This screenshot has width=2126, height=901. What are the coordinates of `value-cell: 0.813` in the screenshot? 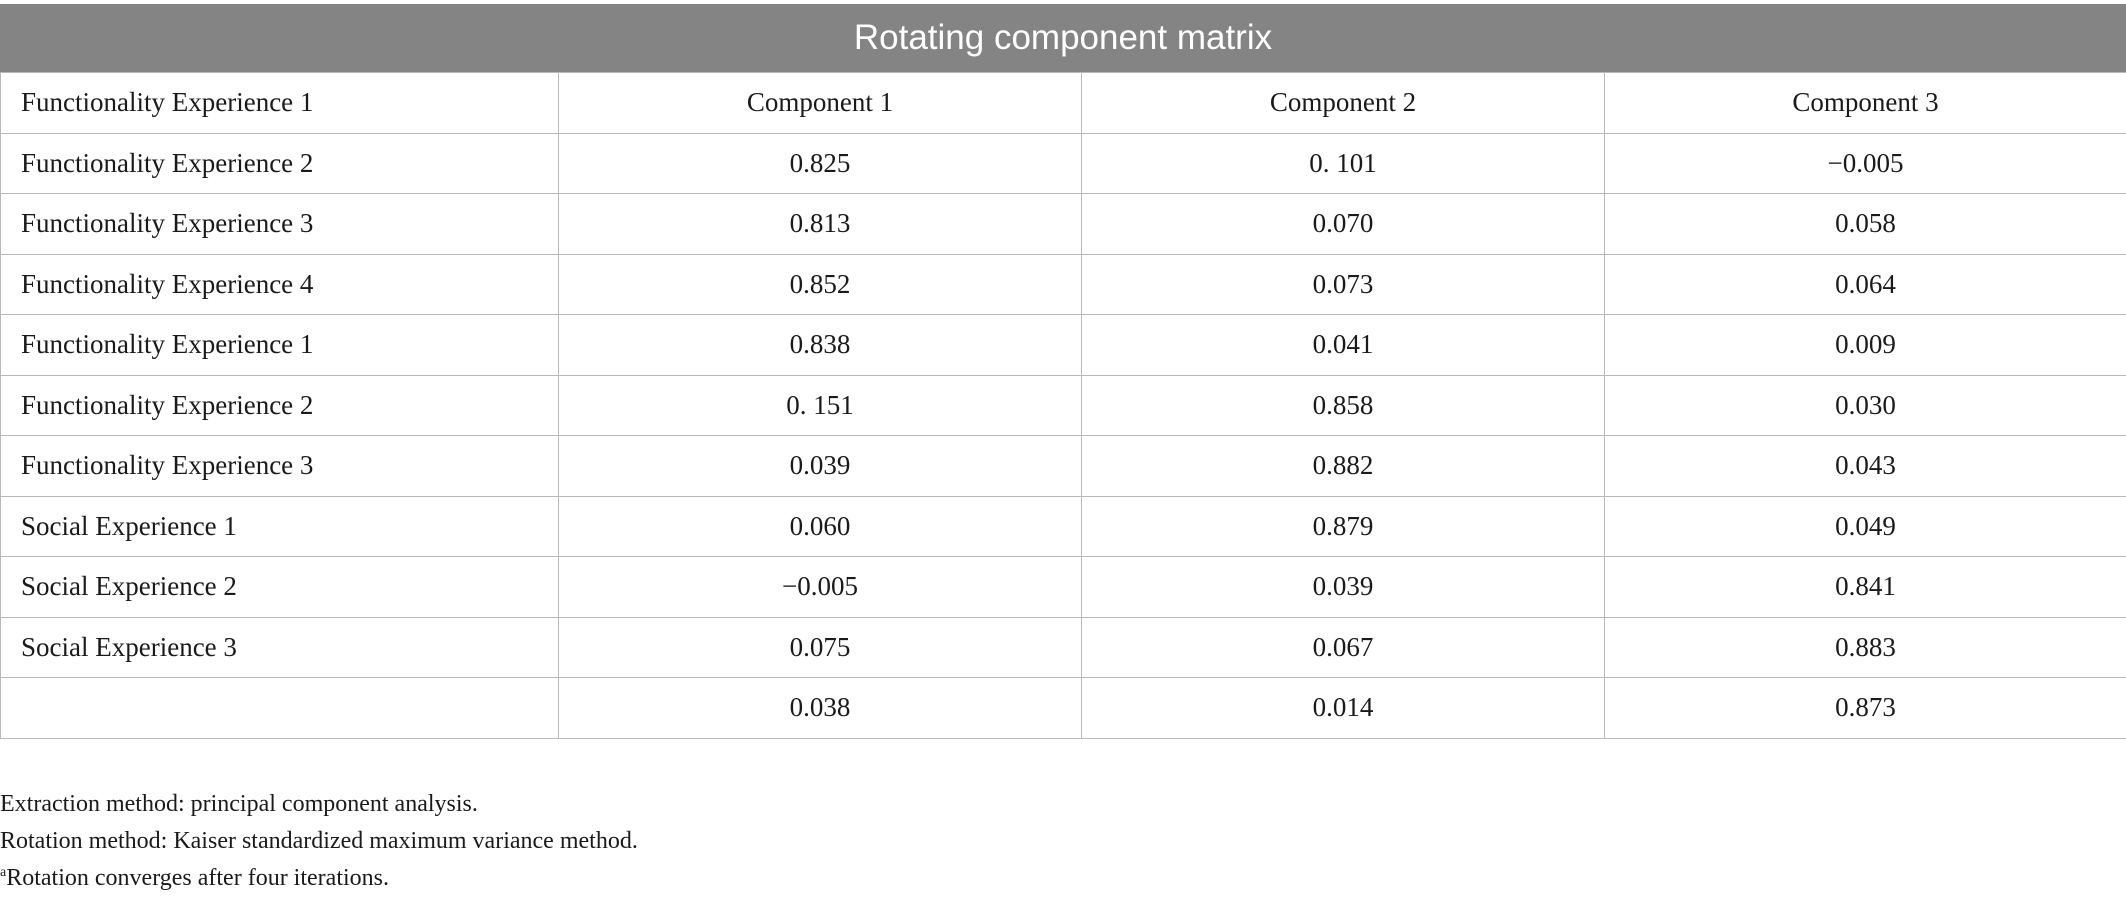 It's located at (820, 224).